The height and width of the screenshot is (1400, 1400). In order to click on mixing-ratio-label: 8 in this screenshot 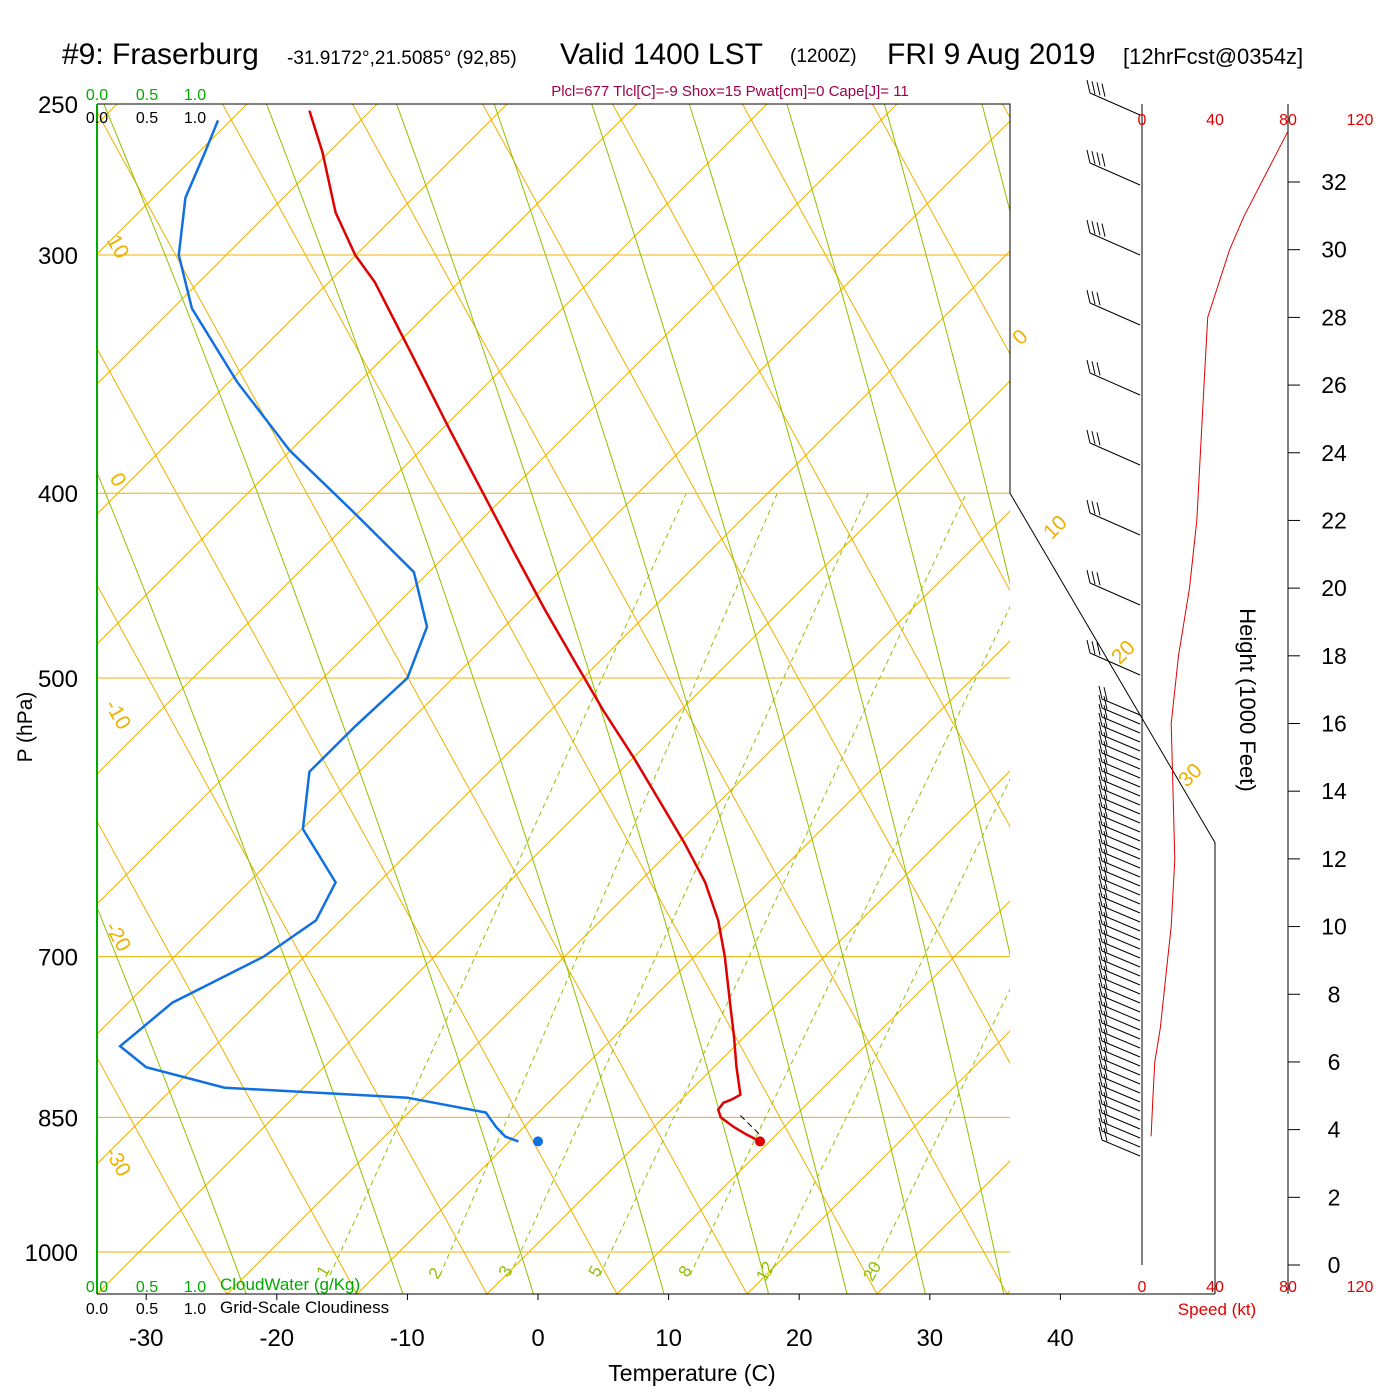, I will do `click(685, 1271)`.